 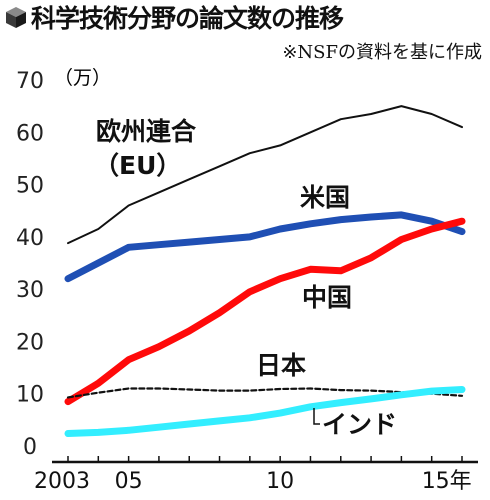 What do you see at coordinates (137, 165) in the screenshot?
I see `series-label-eu-abbr: （EU）` at bounding box center [137, 165].